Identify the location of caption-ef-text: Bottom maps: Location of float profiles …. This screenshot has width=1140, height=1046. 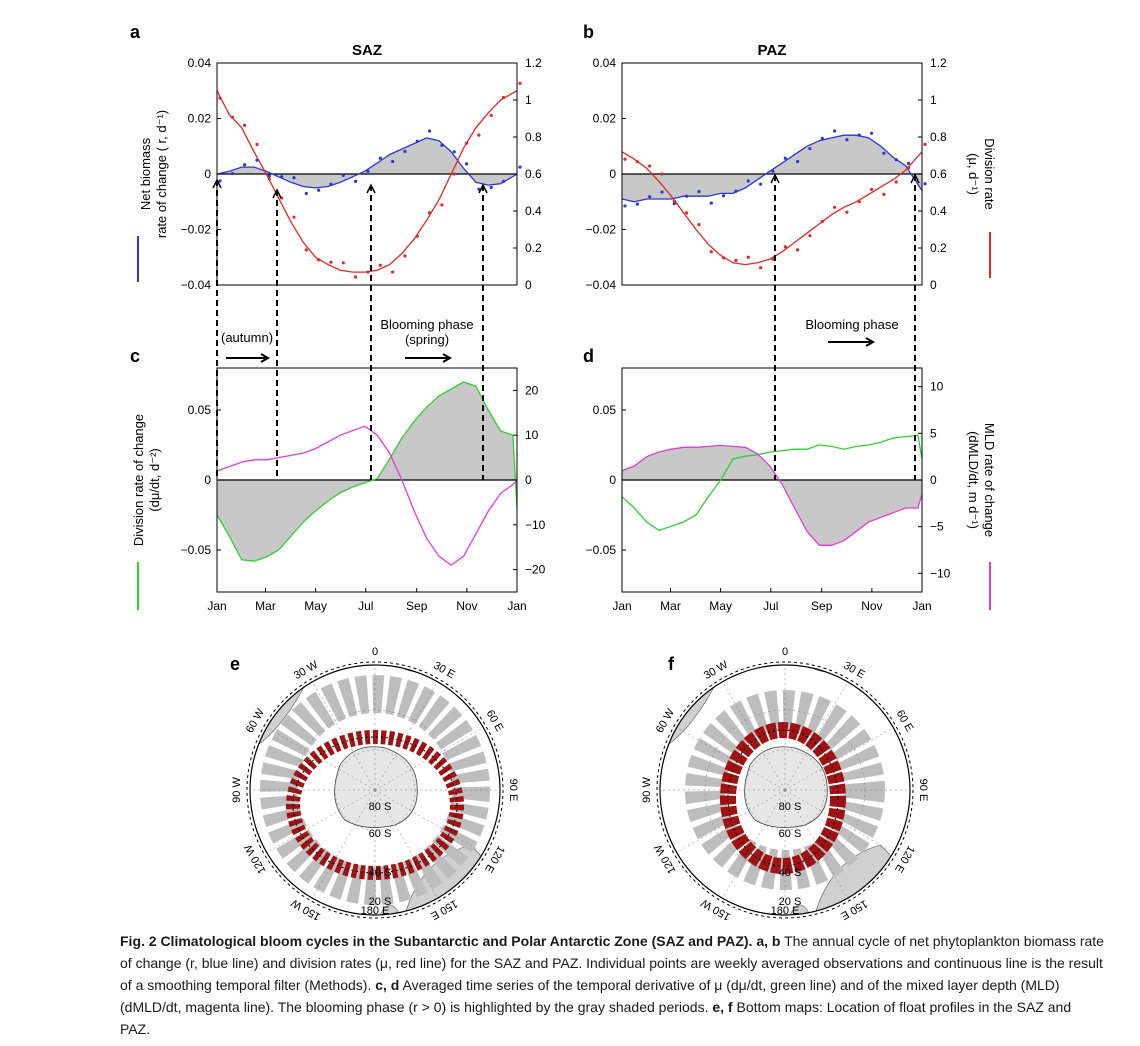
(596, 1018).